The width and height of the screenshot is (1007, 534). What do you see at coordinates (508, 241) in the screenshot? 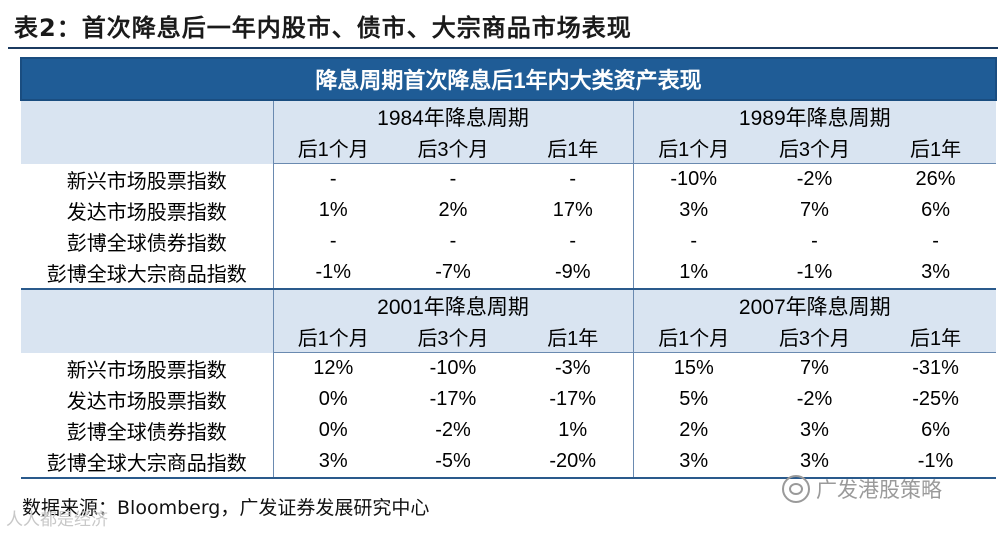
I see `table-row: 彭博全球债券指数 - - - - - -` at bounding box center [508, 241].